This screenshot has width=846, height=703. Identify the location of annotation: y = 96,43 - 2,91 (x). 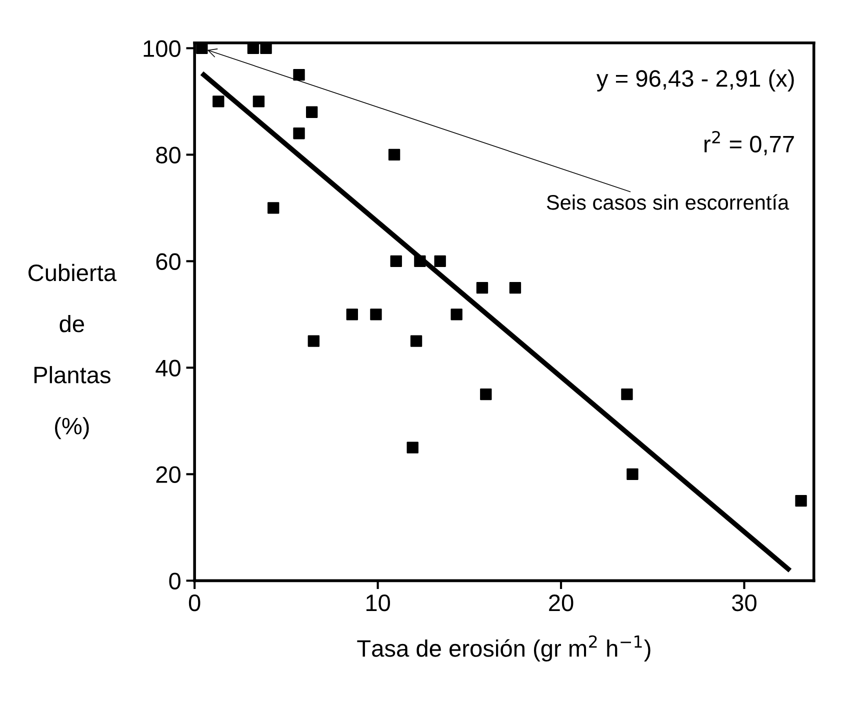
(695, 81).